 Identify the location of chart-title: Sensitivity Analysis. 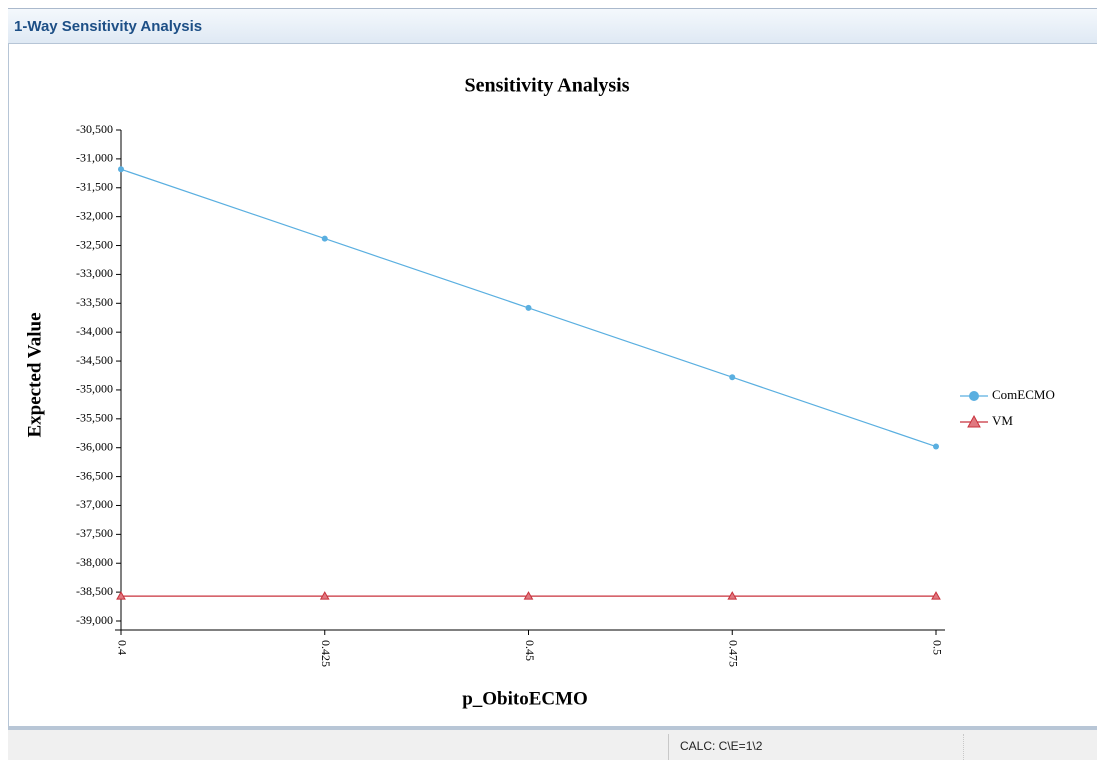
(546, 86).